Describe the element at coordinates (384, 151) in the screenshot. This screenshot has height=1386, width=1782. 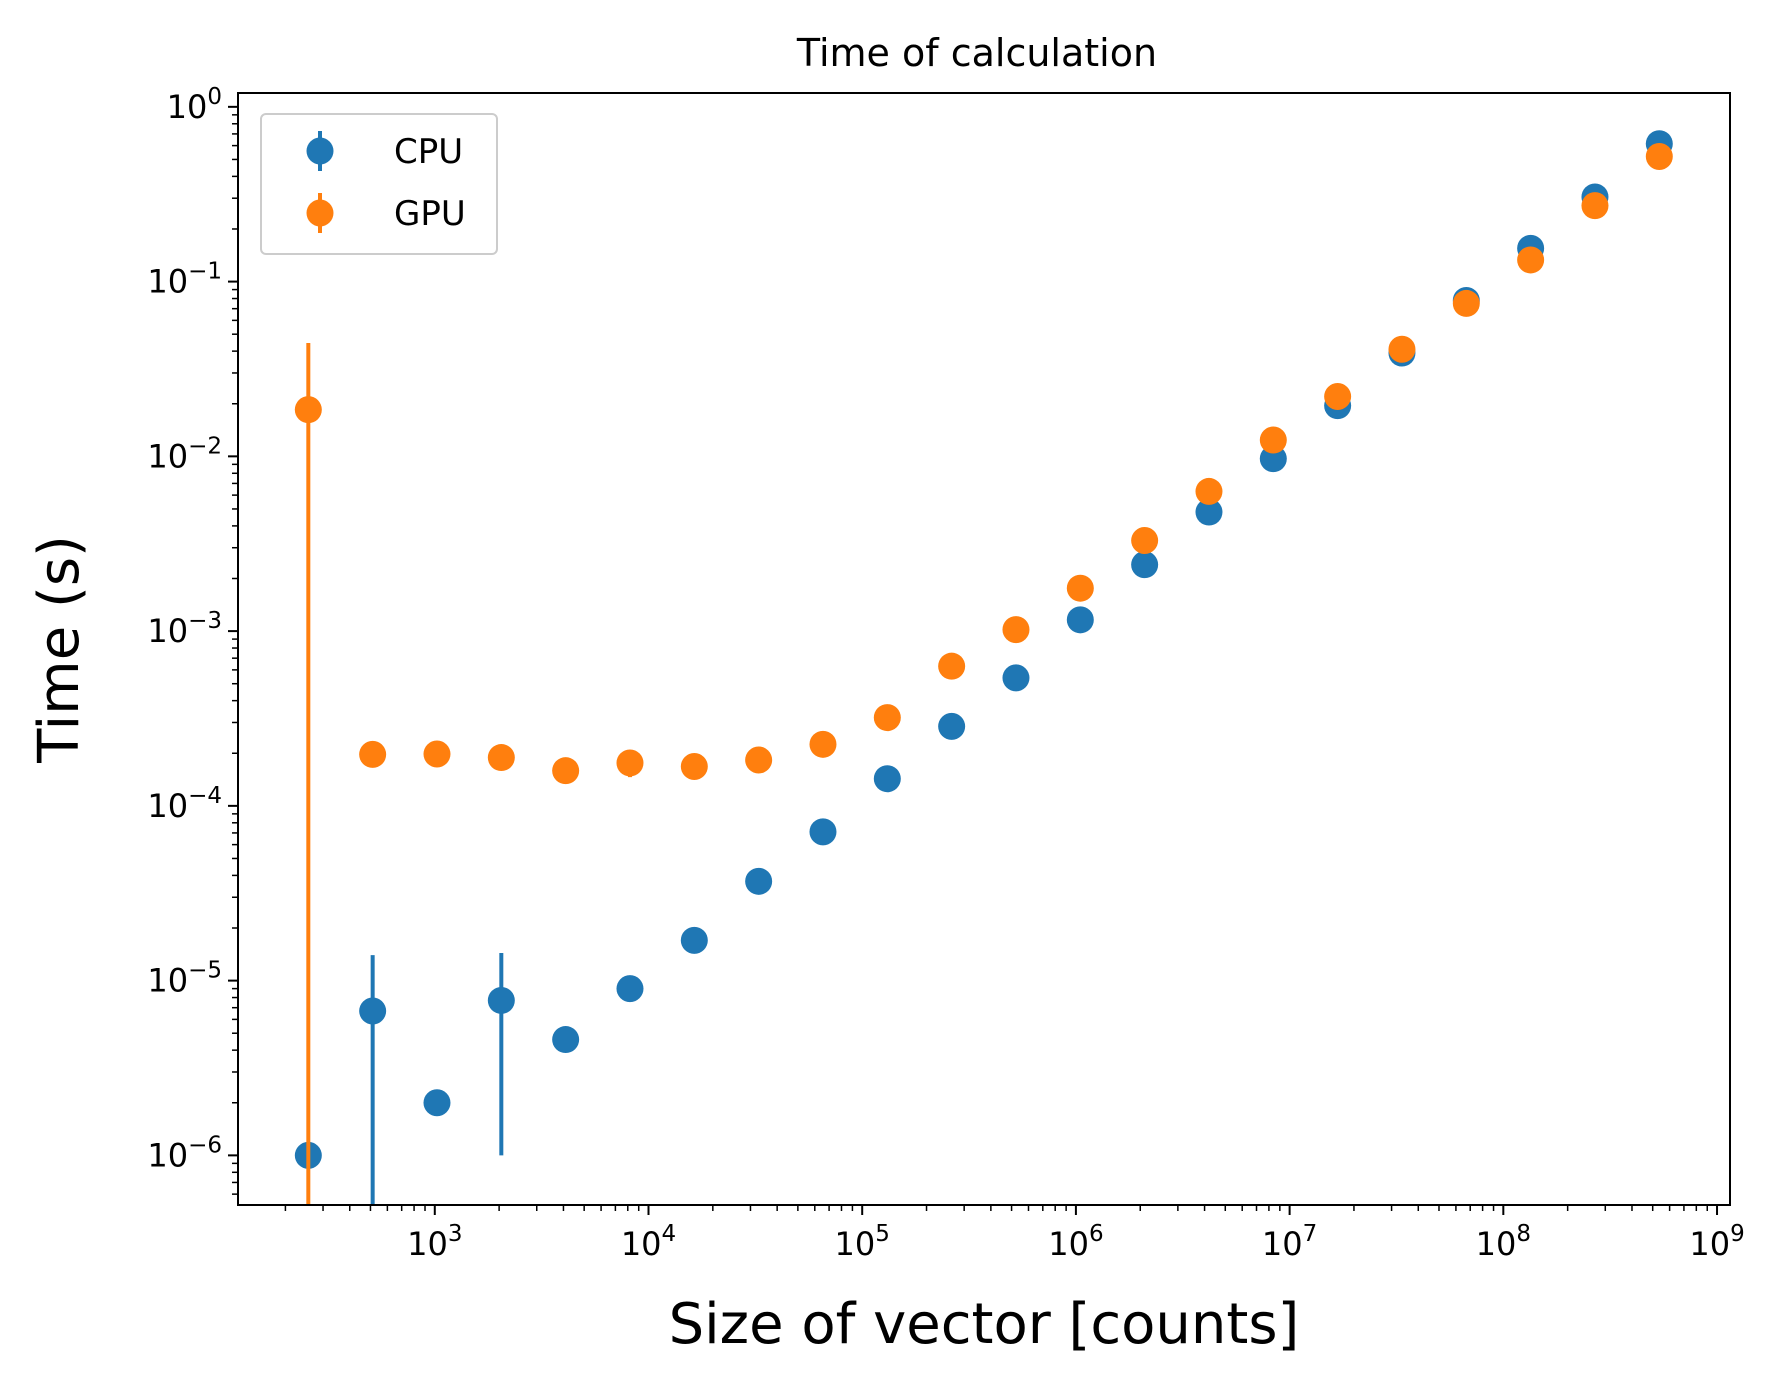
I see `legend-entry-cpu: CPU` at that location.